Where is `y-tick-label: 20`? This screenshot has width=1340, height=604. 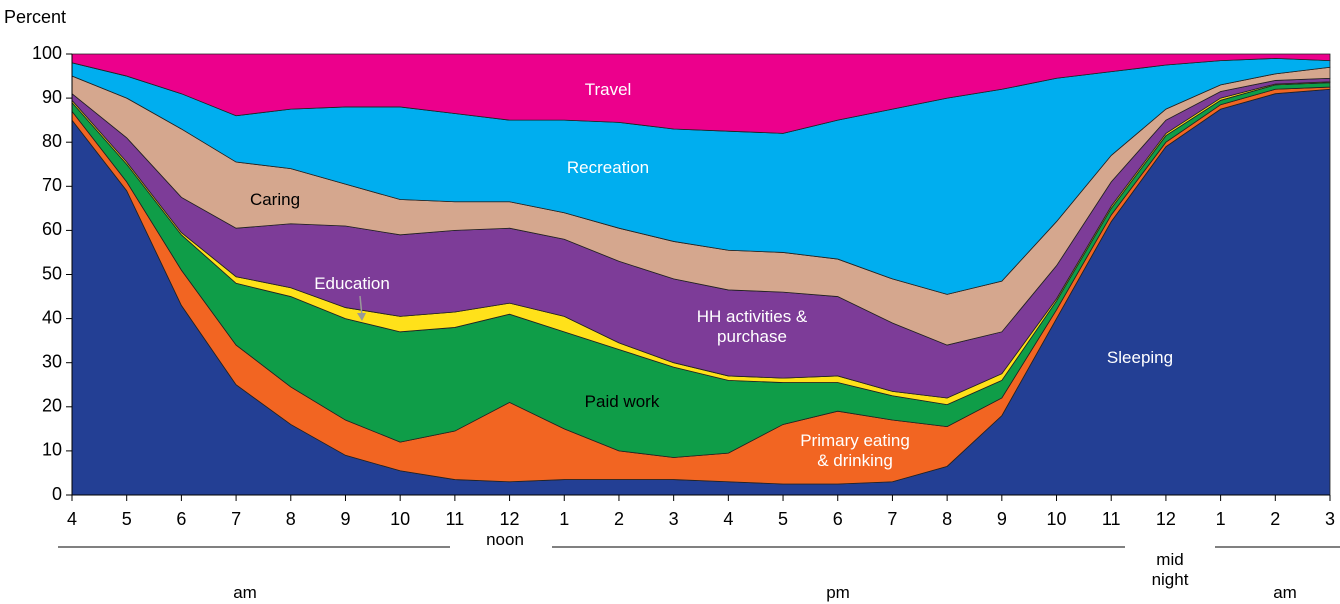 y-tick-label: 20 is located at coordinates (52, 406).